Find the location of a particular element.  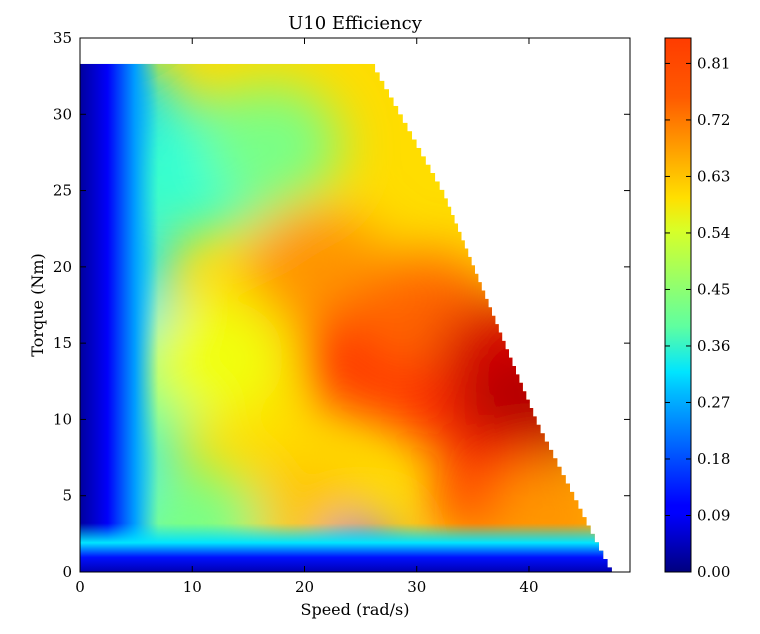

colorbar-tick-label: 0.45 is located at coordinates (713, 289).